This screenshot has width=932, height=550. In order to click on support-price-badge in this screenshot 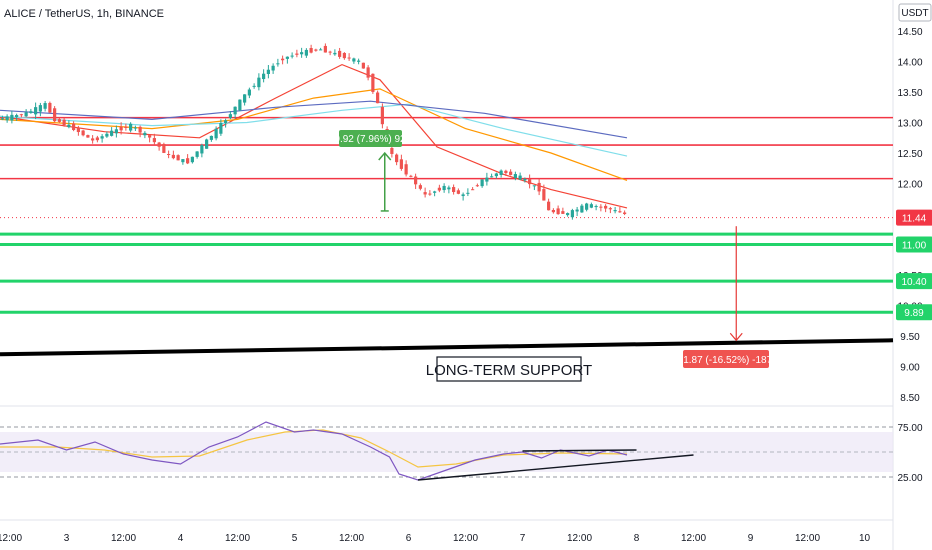, I will do `click(914, 281)`.